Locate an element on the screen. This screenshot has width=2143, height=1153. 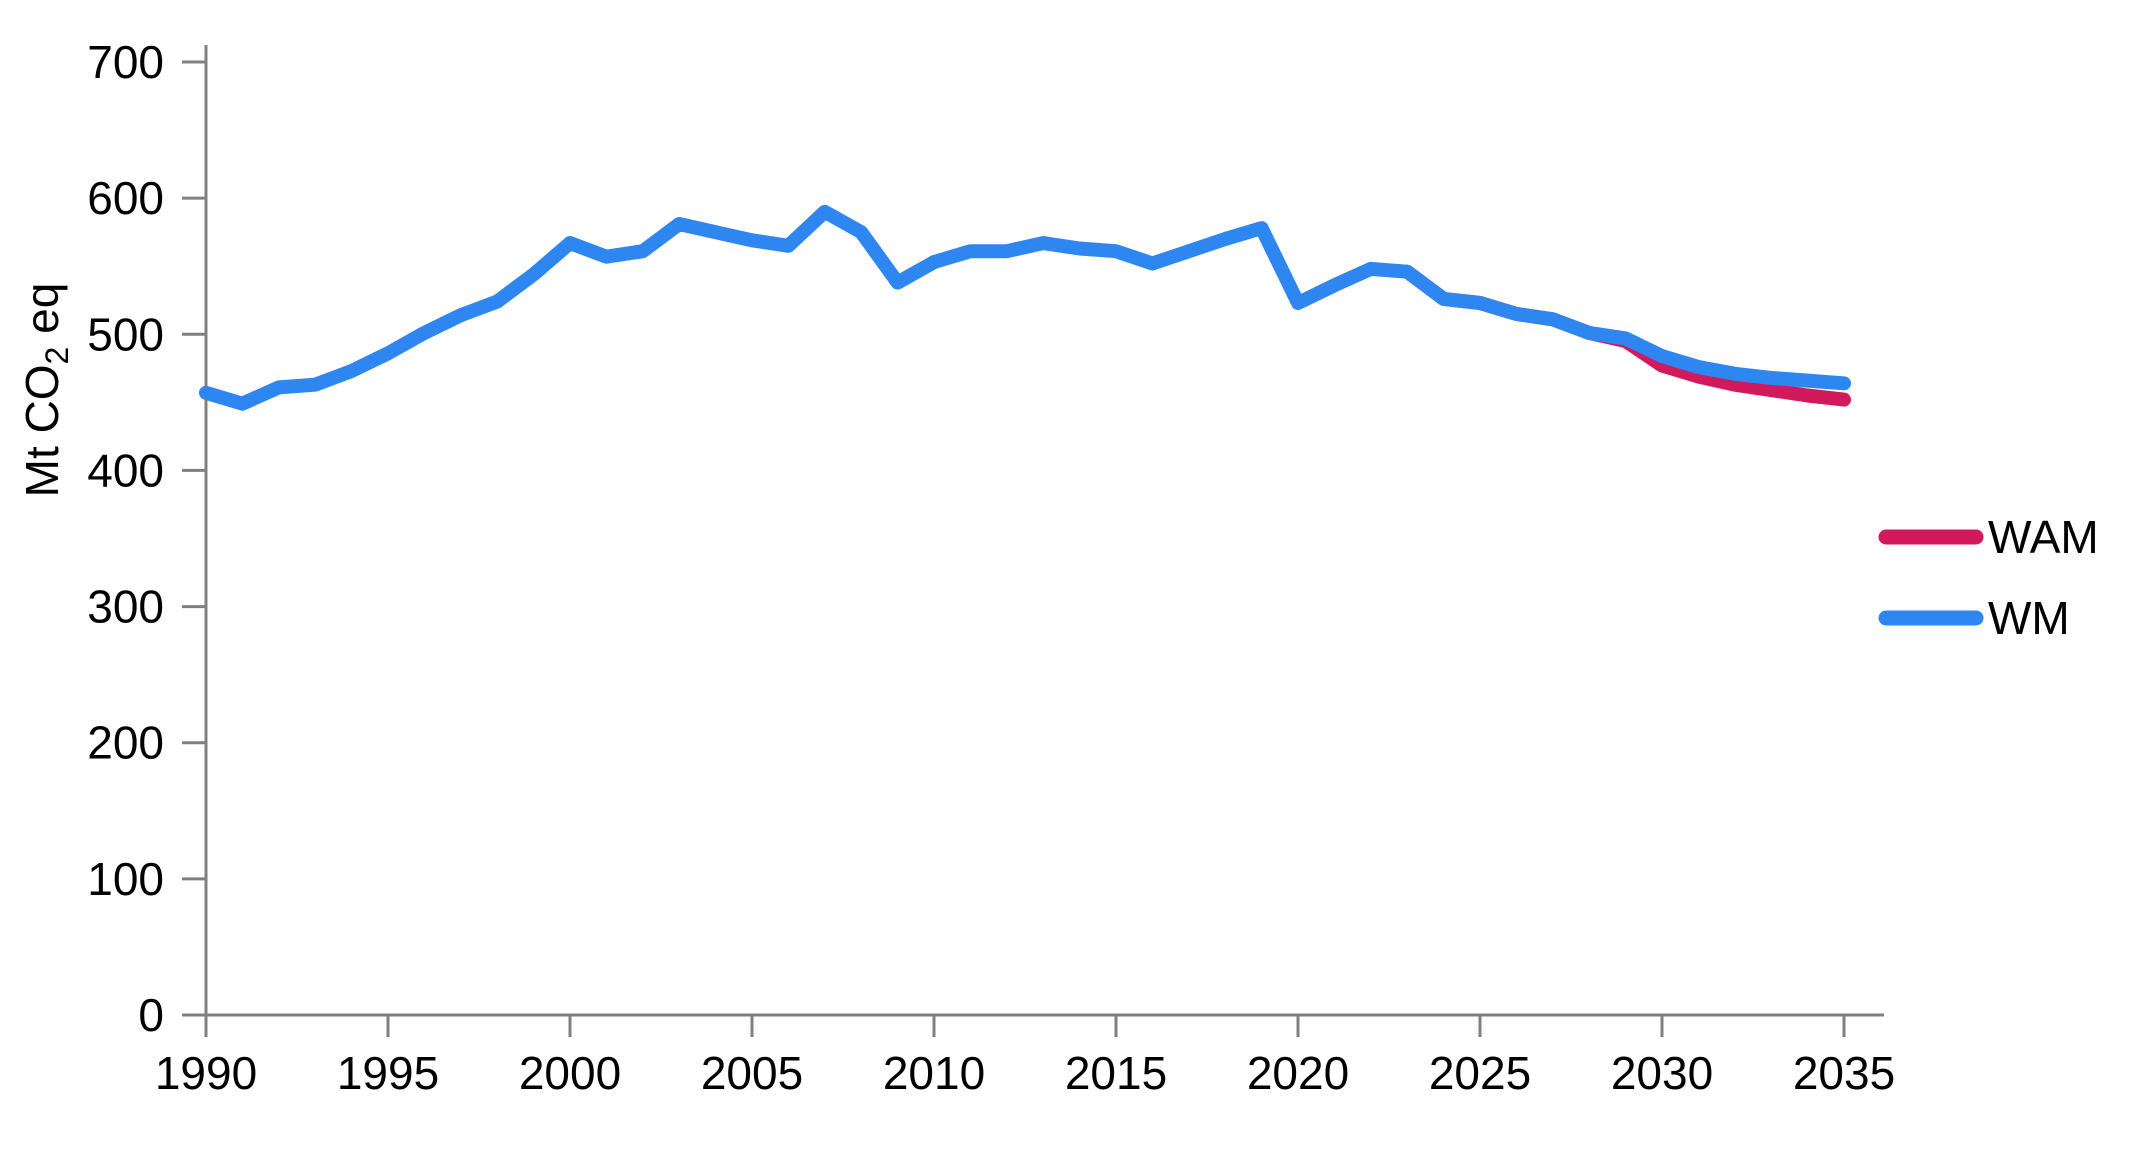
plot-lines is located at coordinates (1025, 307).